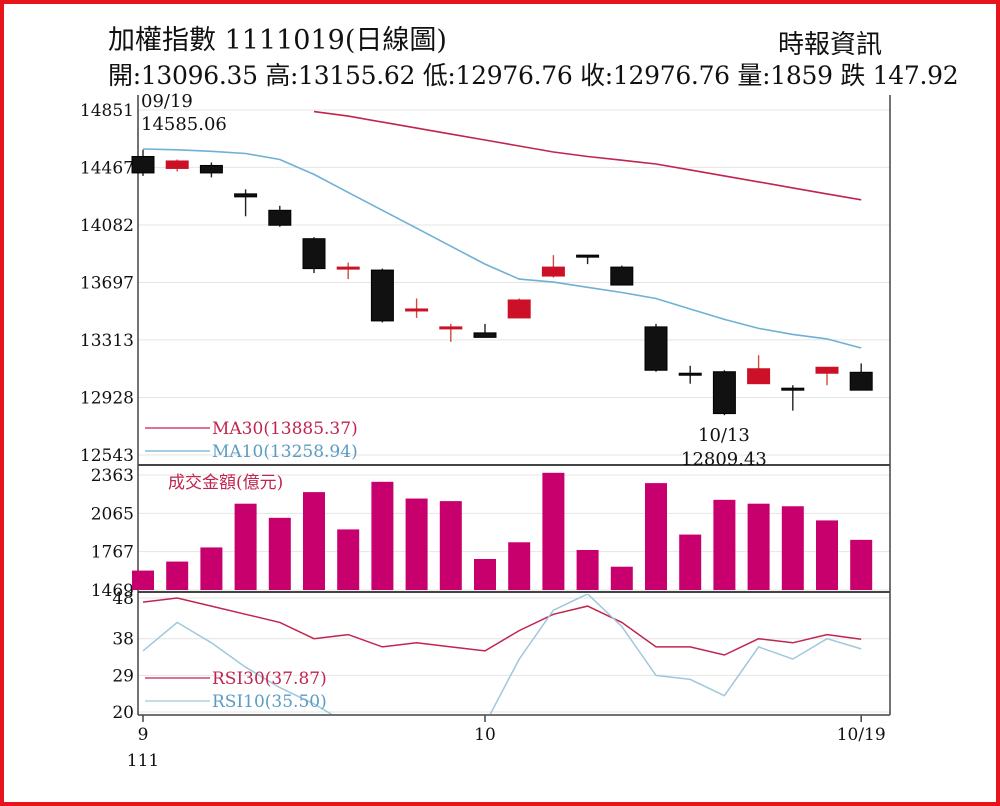 The height and width of the screenshot is (806, 1000). What do you see at coordinates (112, 514) in the screenshot?
I see `y-tick-label: 2065` at bounding box center [112, 514].